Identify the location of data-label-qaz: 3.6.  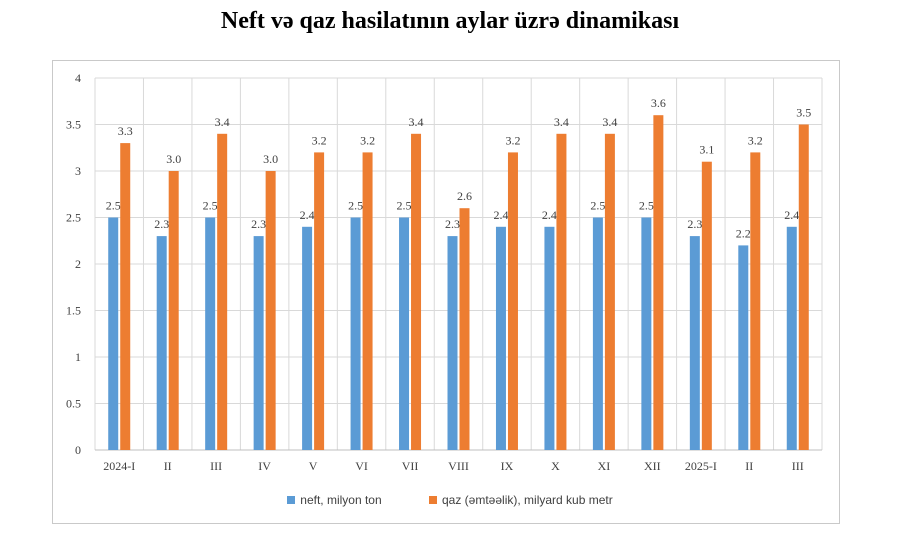
(658, 103).